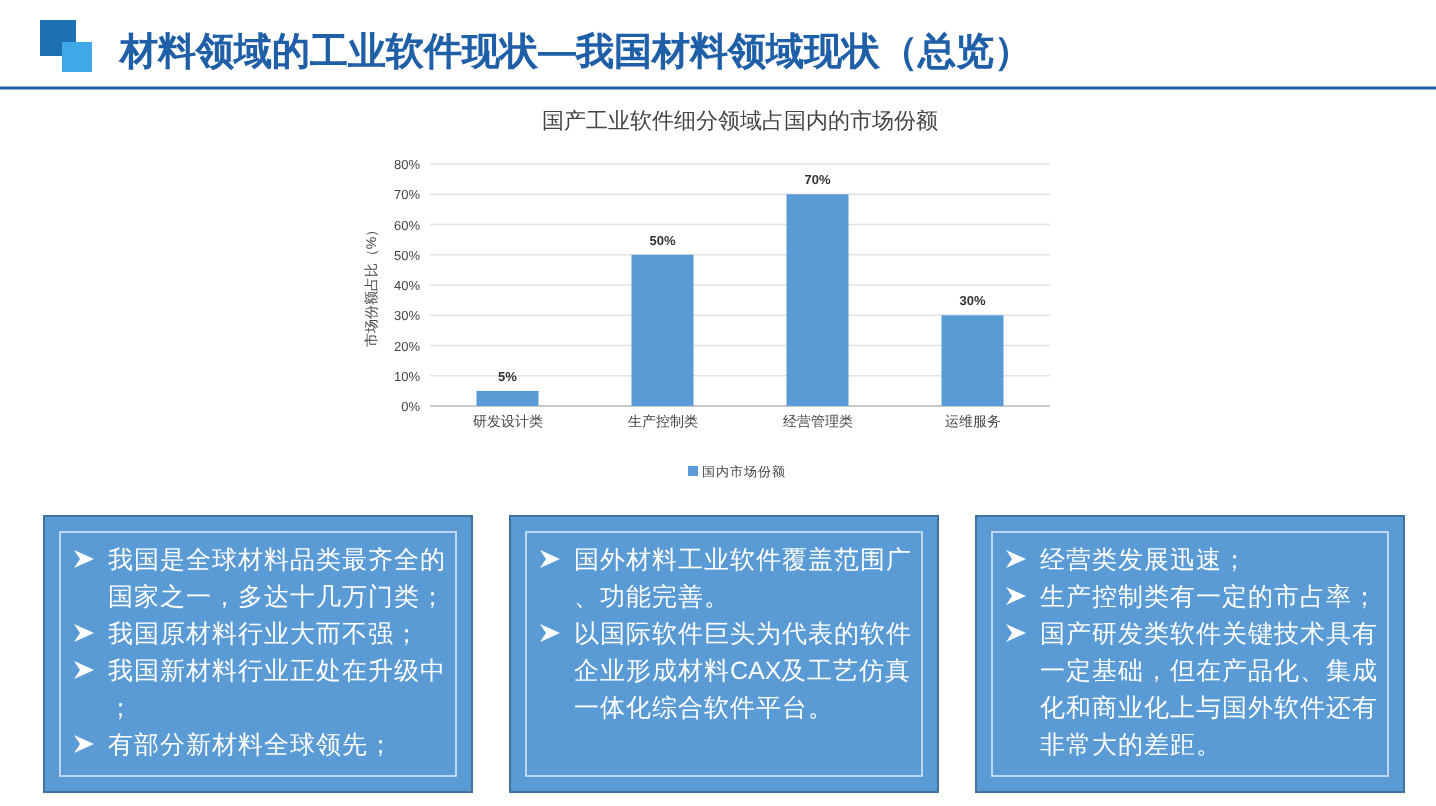 This screenshot has width=1436, height=806. Describe the element at coordinates (740, 121) in the screenshot. I see `chart-subtitle: 国产工业软件细分领域占国内的市场份额` at that location.